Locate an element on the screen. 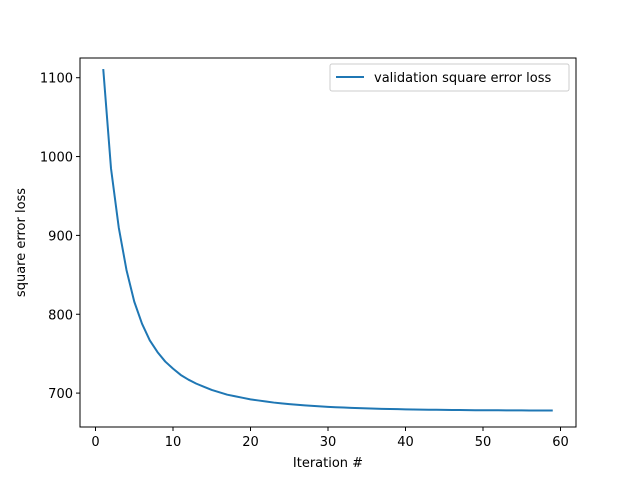  x-axis-ticks: 0 10 20 30 40 50 60 is located at coordinates (330, 438).